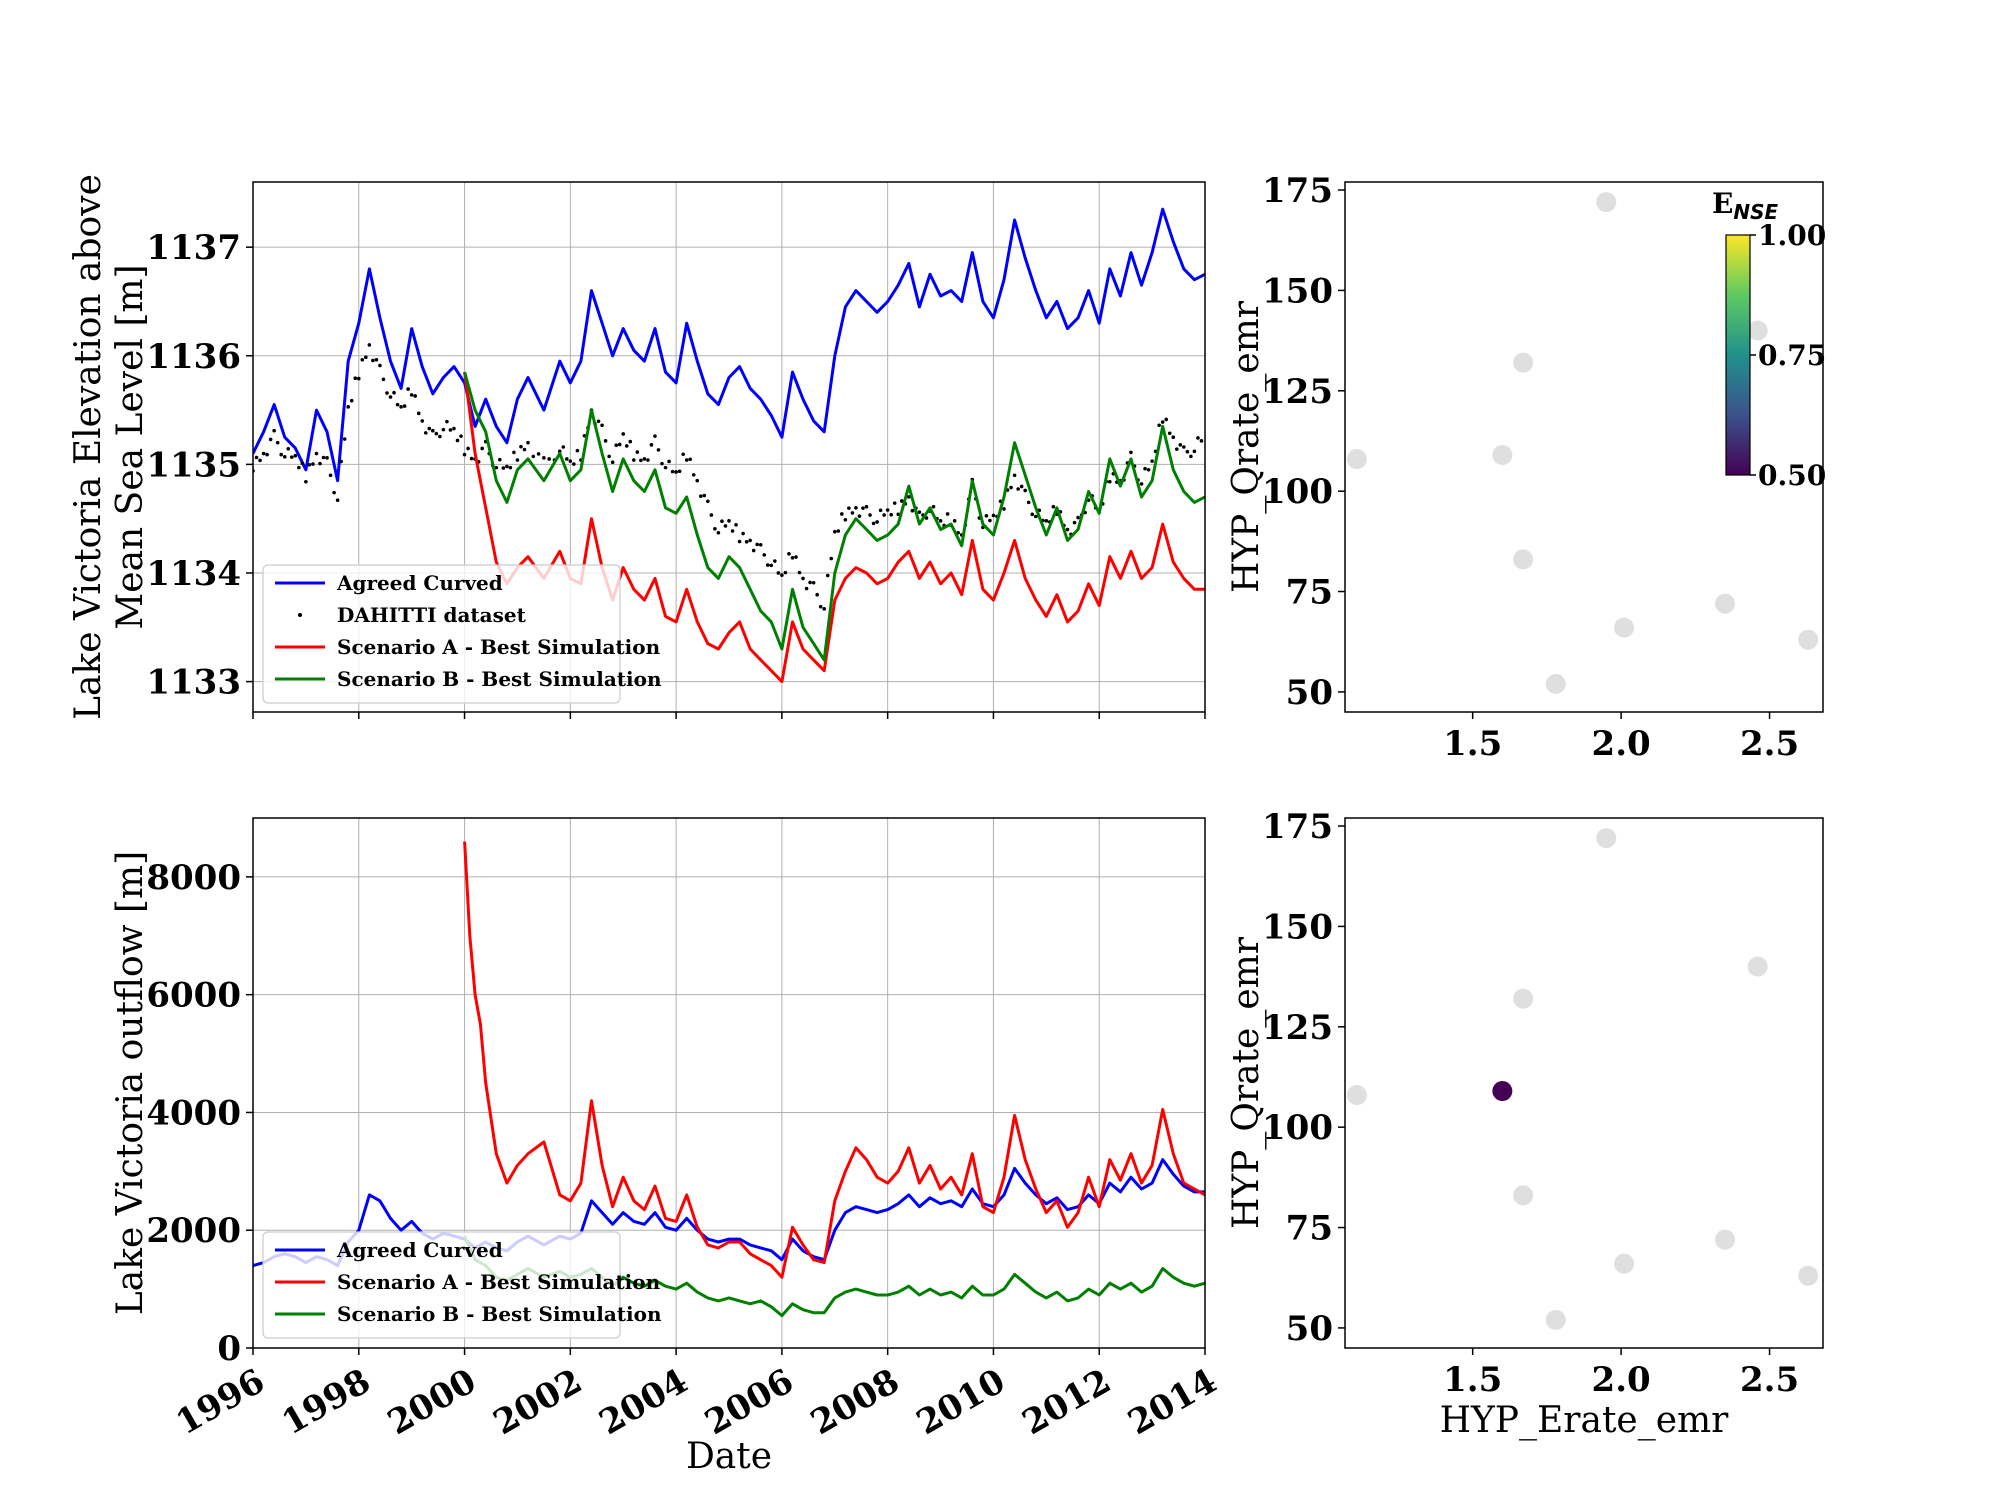 Image resolution: width=2000 pixels, height=1500 pixels. What do you see at coordinates (1297, 291) in the screenshot?
I see `scatter-top-ytick-label: 150` at bounding box center [1297, 291].